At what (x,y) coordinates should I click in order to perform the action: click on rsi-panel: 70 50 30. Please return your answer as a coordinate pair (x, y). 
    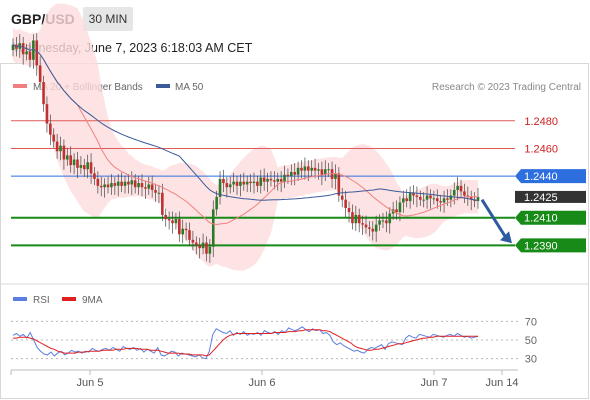
    Looking at the image, I should click on (274, 341).